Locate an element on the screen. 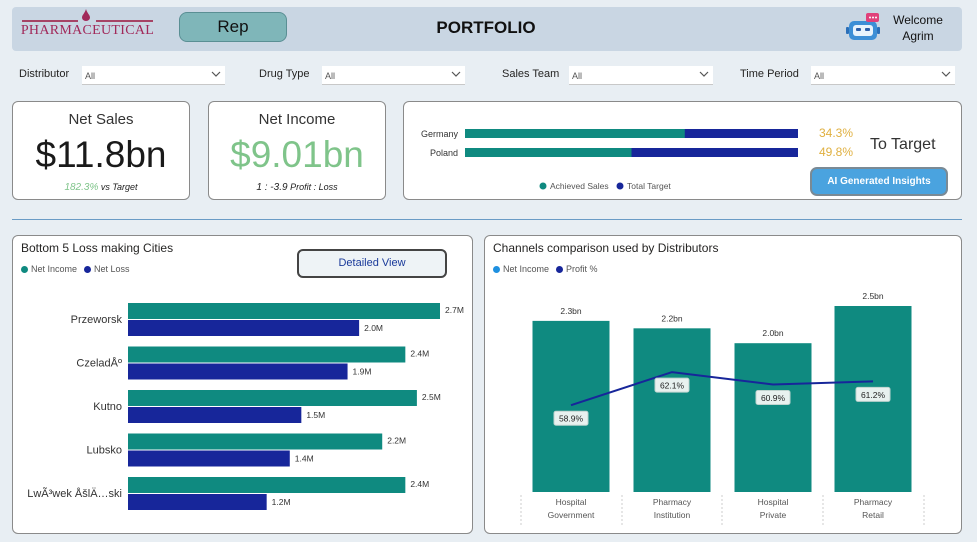 This screenshot has width=977, height=542. channels-legend: Net Income Profit % is located at coordinates (545, 269).